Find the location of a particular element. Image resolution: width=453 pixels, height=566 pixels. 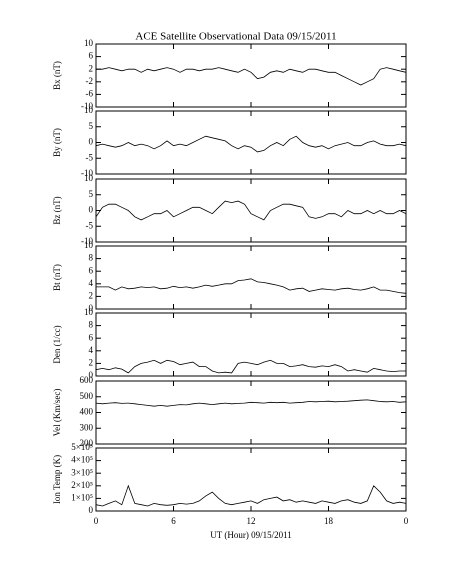

y-axis-label: Vel (Km/sec) is located at coordinates (57, 413).